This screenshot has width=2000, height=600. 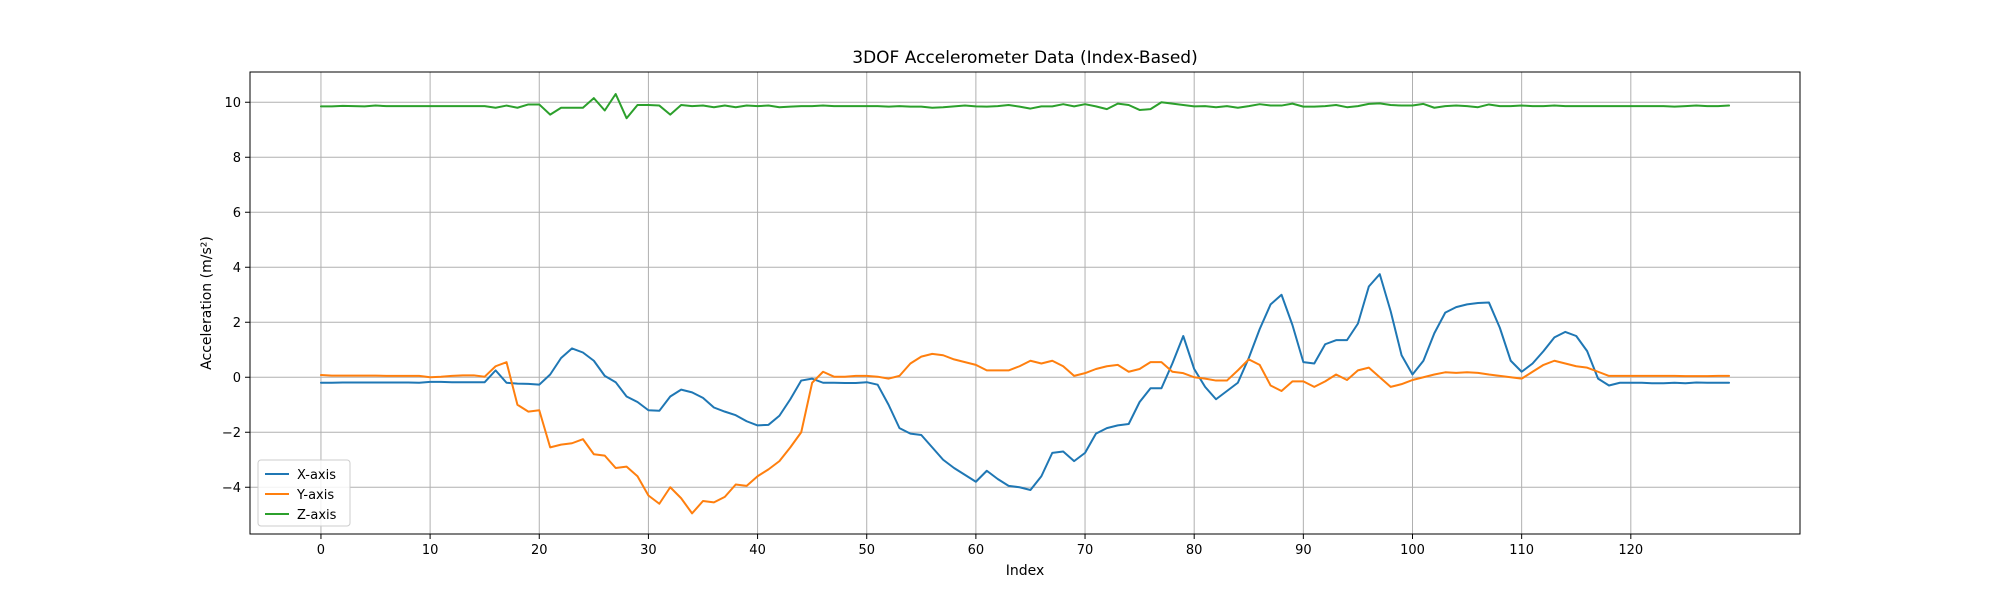 What do you see at coordinates (757, 550) in the screenshot?
I see `x-tick-label: 40` at bounding box center [757, 550].